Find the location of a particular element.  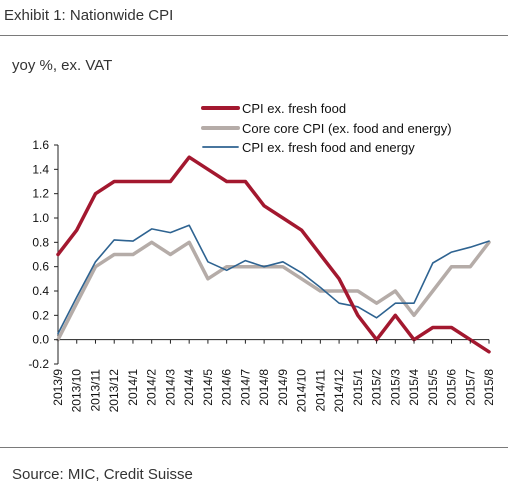

bottom-divider is located at coordinates (254, 447).